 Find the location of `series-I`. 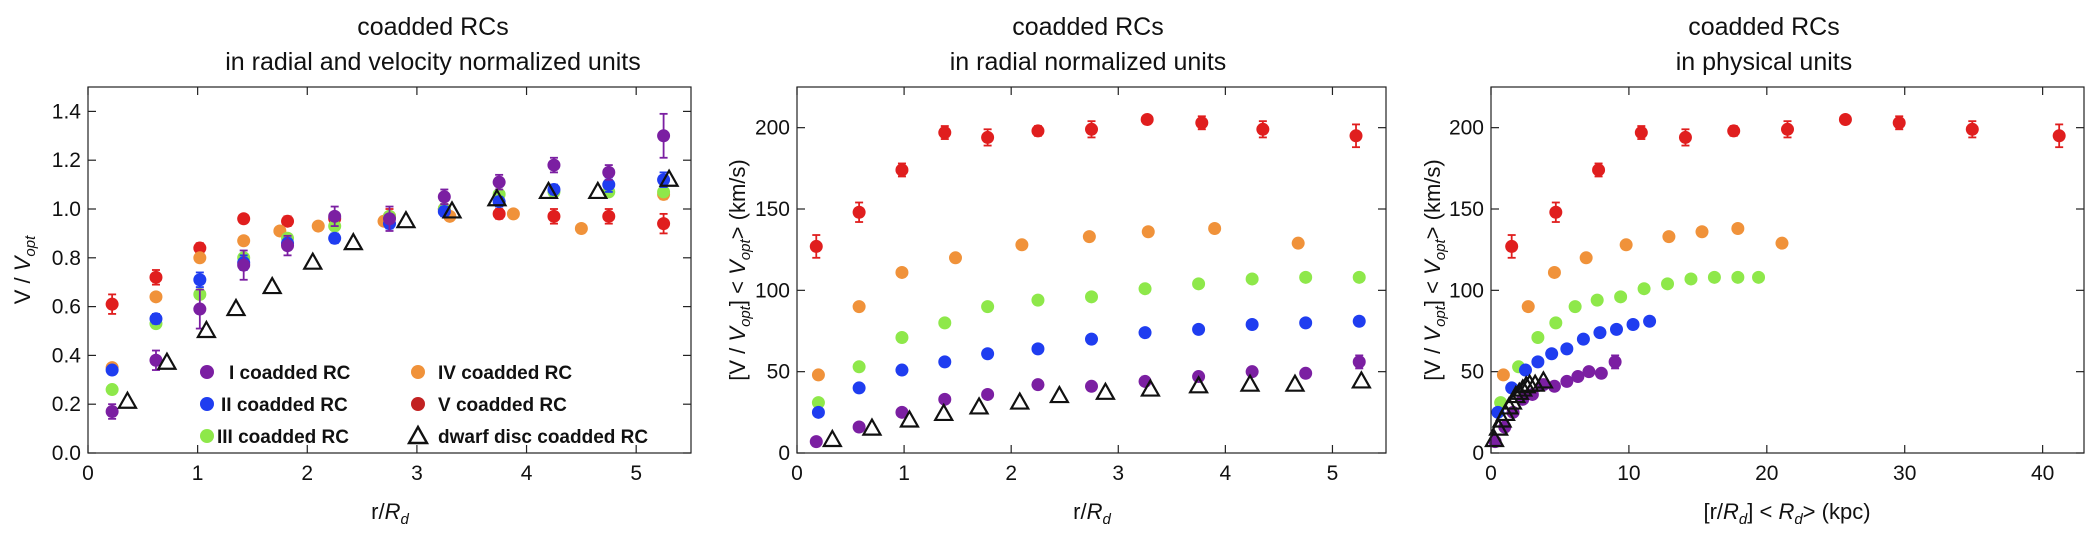

series-I is located at coordinates (1087, 401).